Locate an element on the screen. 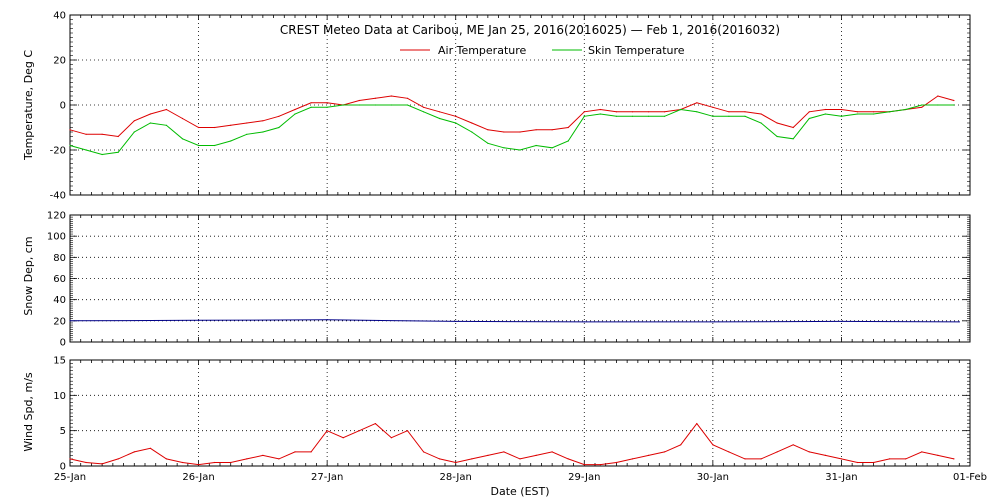 The image size is (1000, 500). x-tick-label: 26-Jan is located at coordinates (198, 477).